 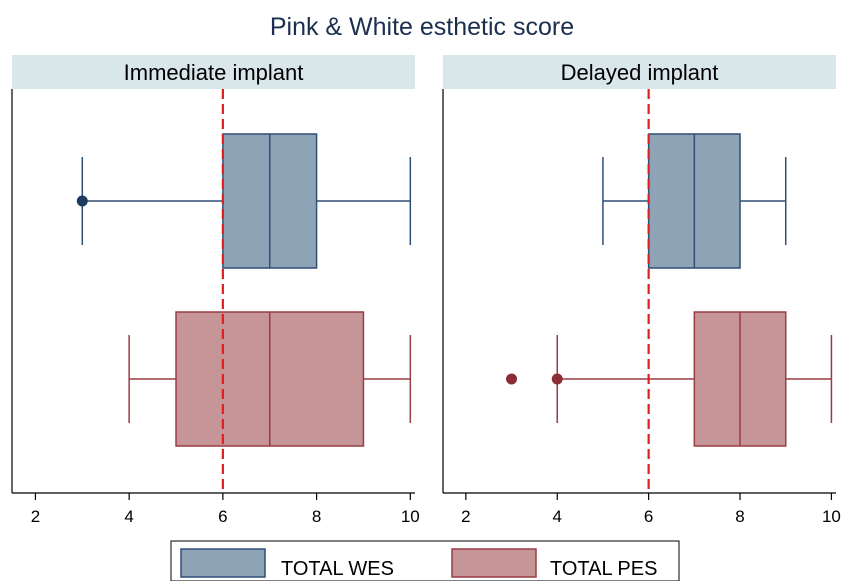 What do you see at coordinates (422, 27) in the screenshot?
I see `chart-title: Pink & White esthetic score` at bounding box center [422, 27].